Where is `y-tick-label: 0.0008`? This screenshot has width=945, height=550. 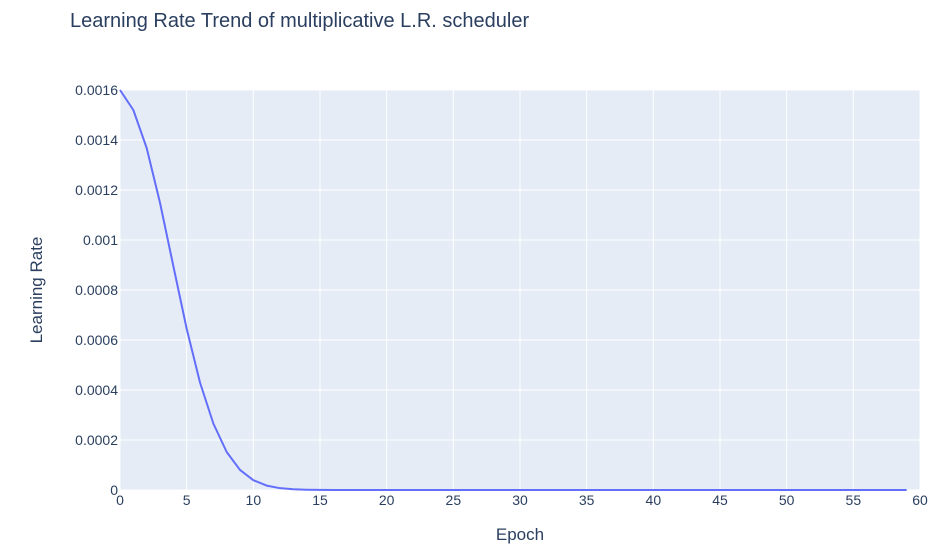 y-tick-label: 0.0008 is located at coordinates (96, 290).